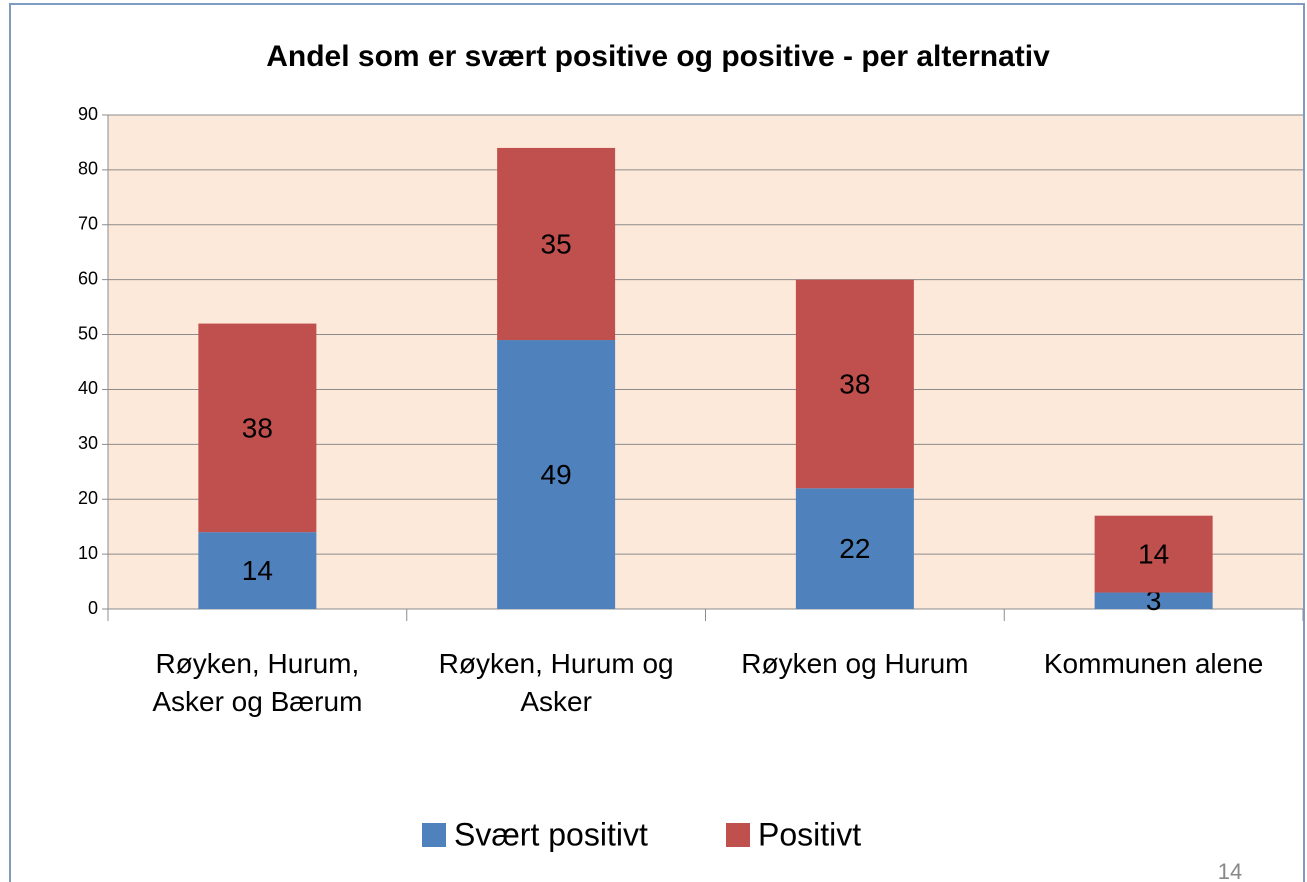 The width and height of the screenshot is (1307, 882). What do you see at coordinates (88, 114) in the screenshot?
I see `y-tick-label: 90` at bounding box center [88, 114].